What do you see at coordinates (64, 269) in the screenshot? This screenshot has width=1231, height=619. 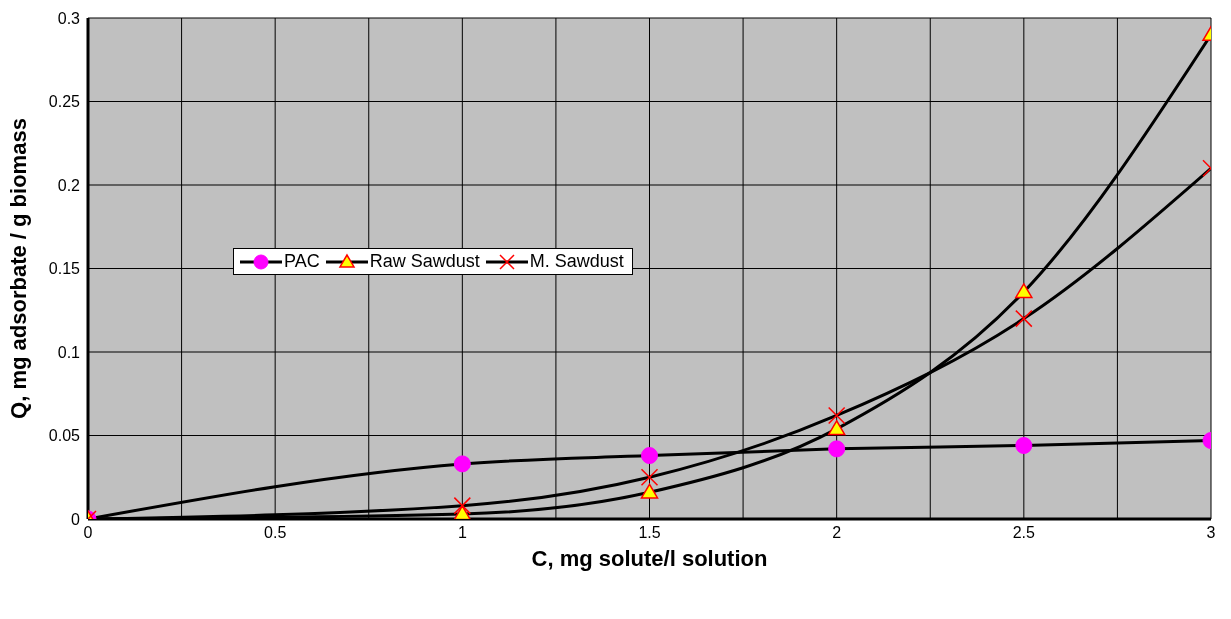 I see `y-tick-label: 0.15` at bounding box center [64, 269].